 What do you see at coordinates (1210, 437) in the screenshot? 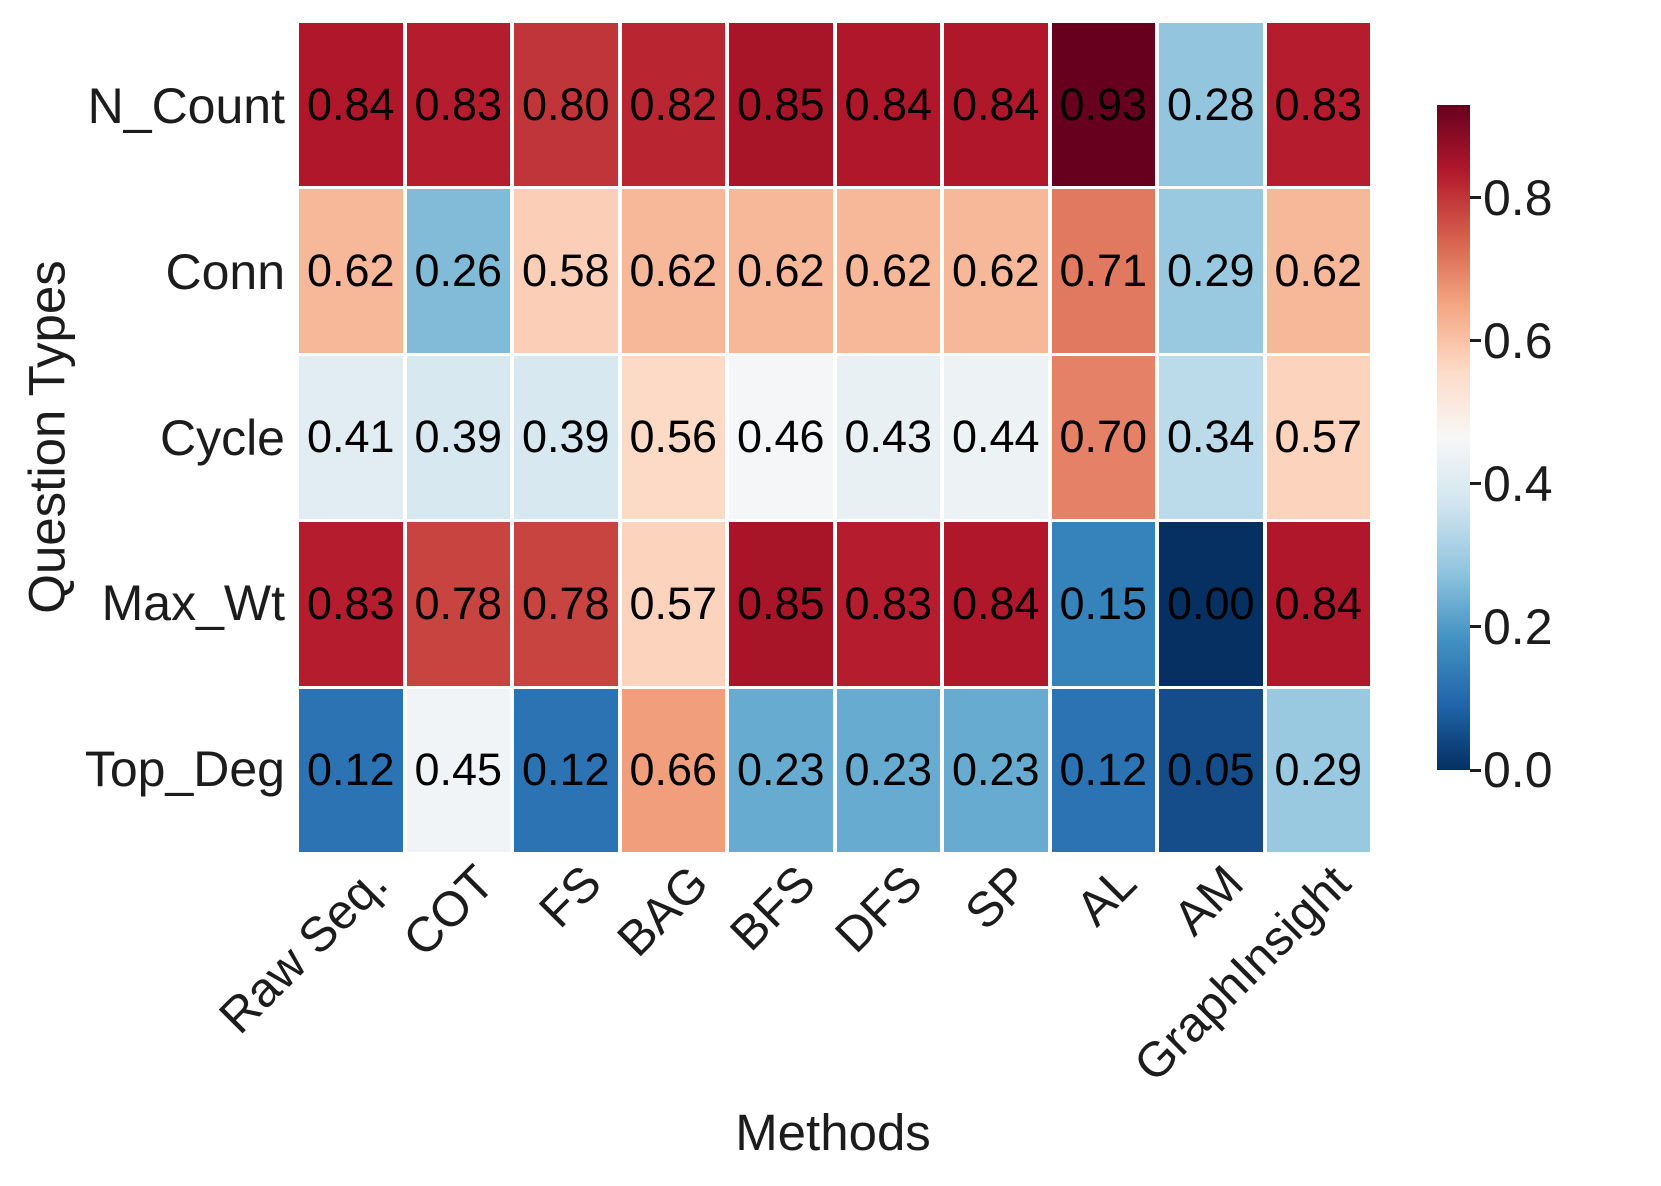
I see `cell-value: 0.34` at bounding box center [1210, 437].